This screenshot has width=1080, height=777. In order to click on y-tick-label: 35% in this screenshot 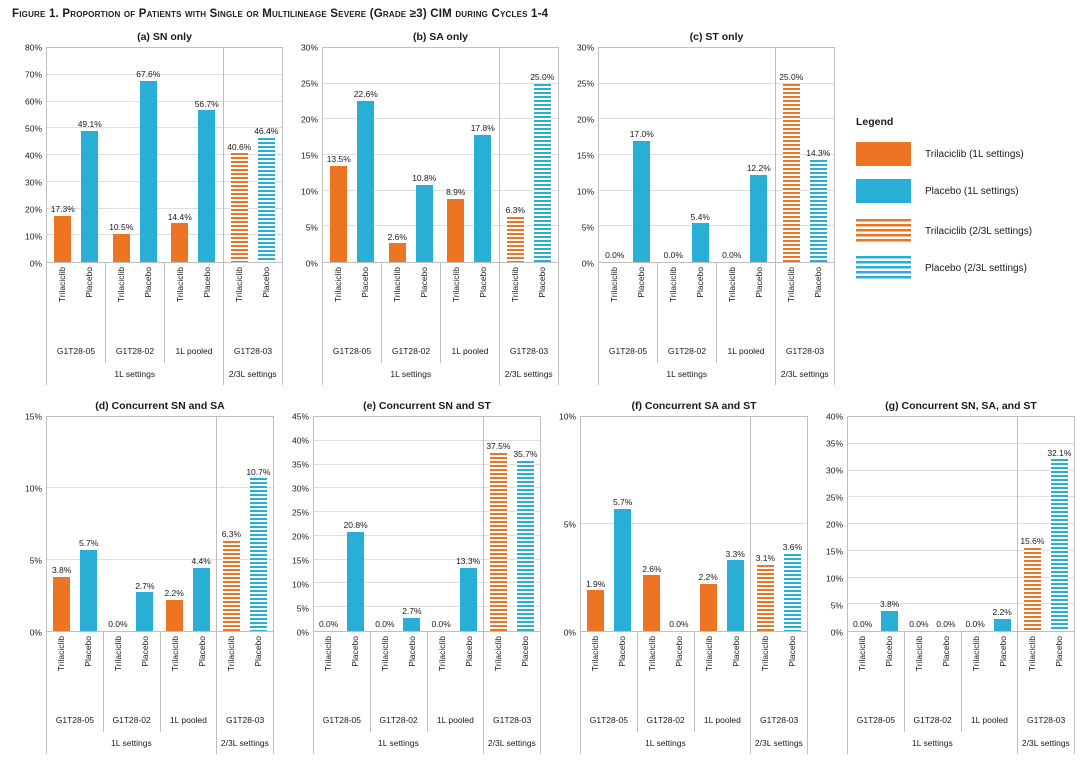, I will do `click(834, 442)`.